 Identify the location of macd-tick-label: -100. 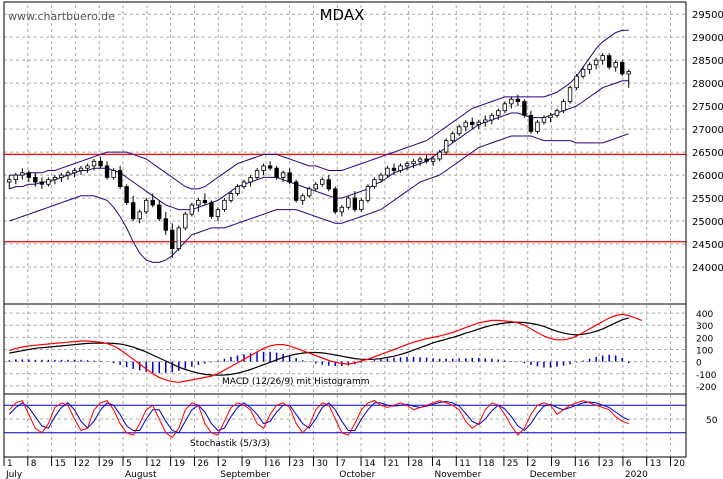
(706, 376).